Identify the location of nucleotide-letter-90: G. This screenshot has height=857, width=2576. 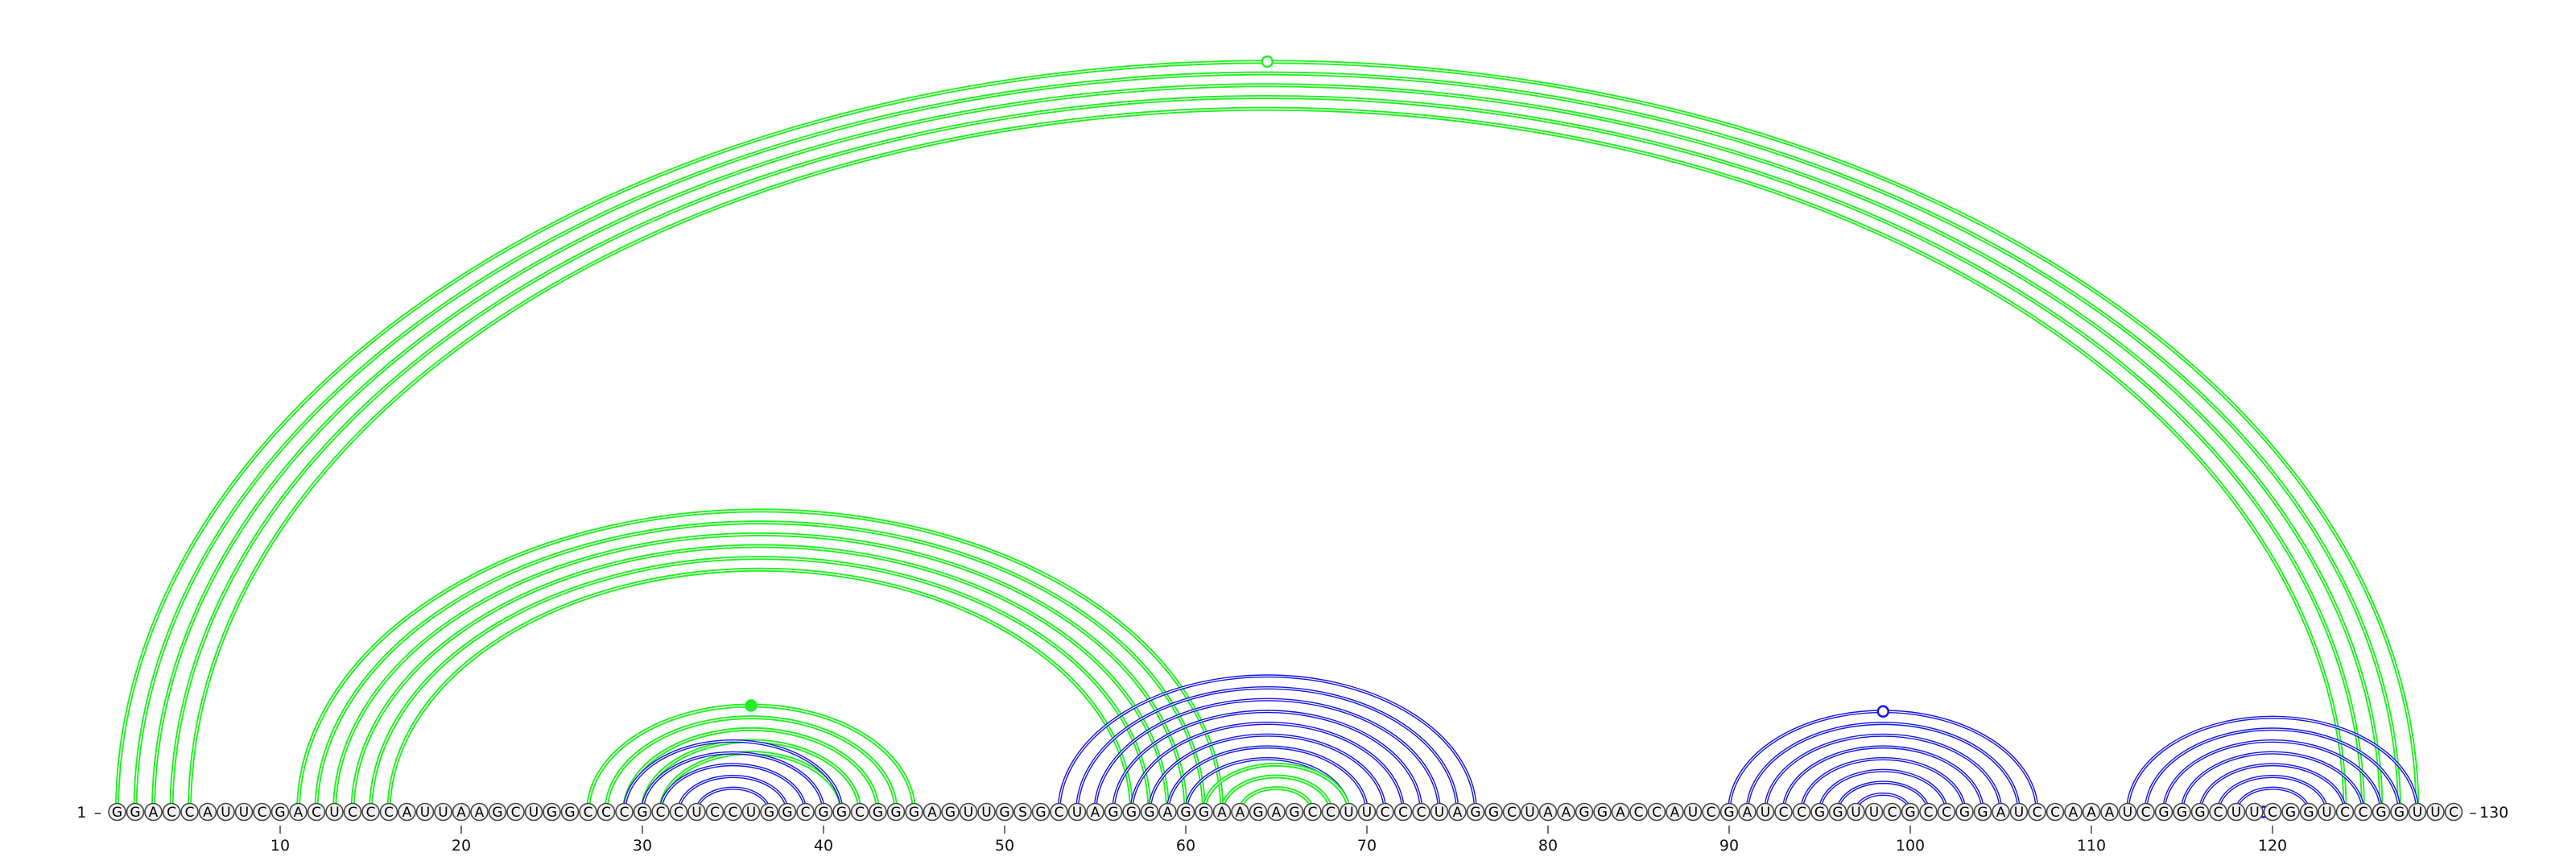
(1729, 813).